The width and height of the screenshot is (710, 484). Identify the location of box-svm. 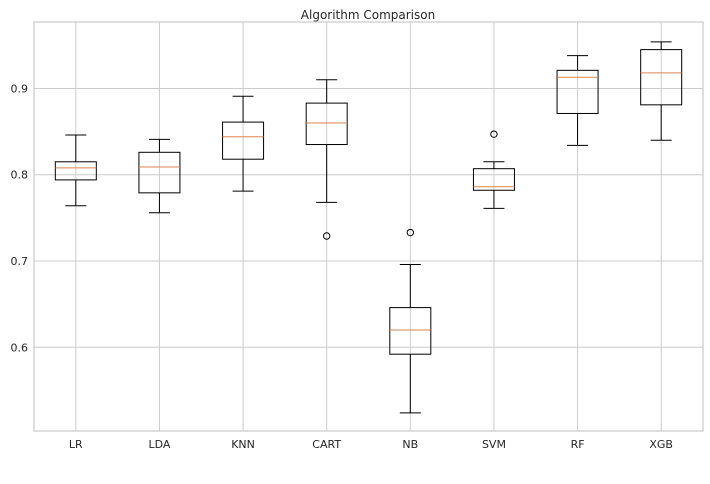
(493, 169).